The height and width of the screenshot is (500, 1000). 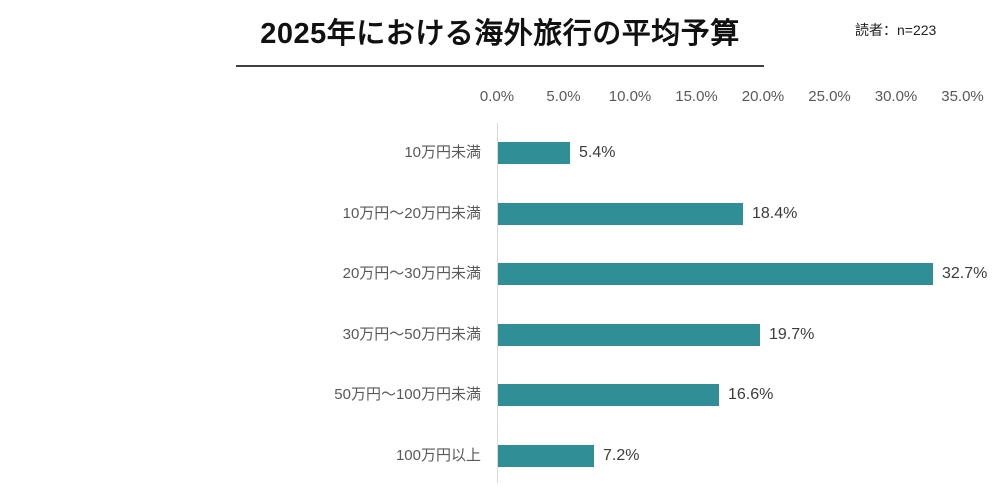 I want to click on value-label: 7.2%, so click(x=621, y=455).